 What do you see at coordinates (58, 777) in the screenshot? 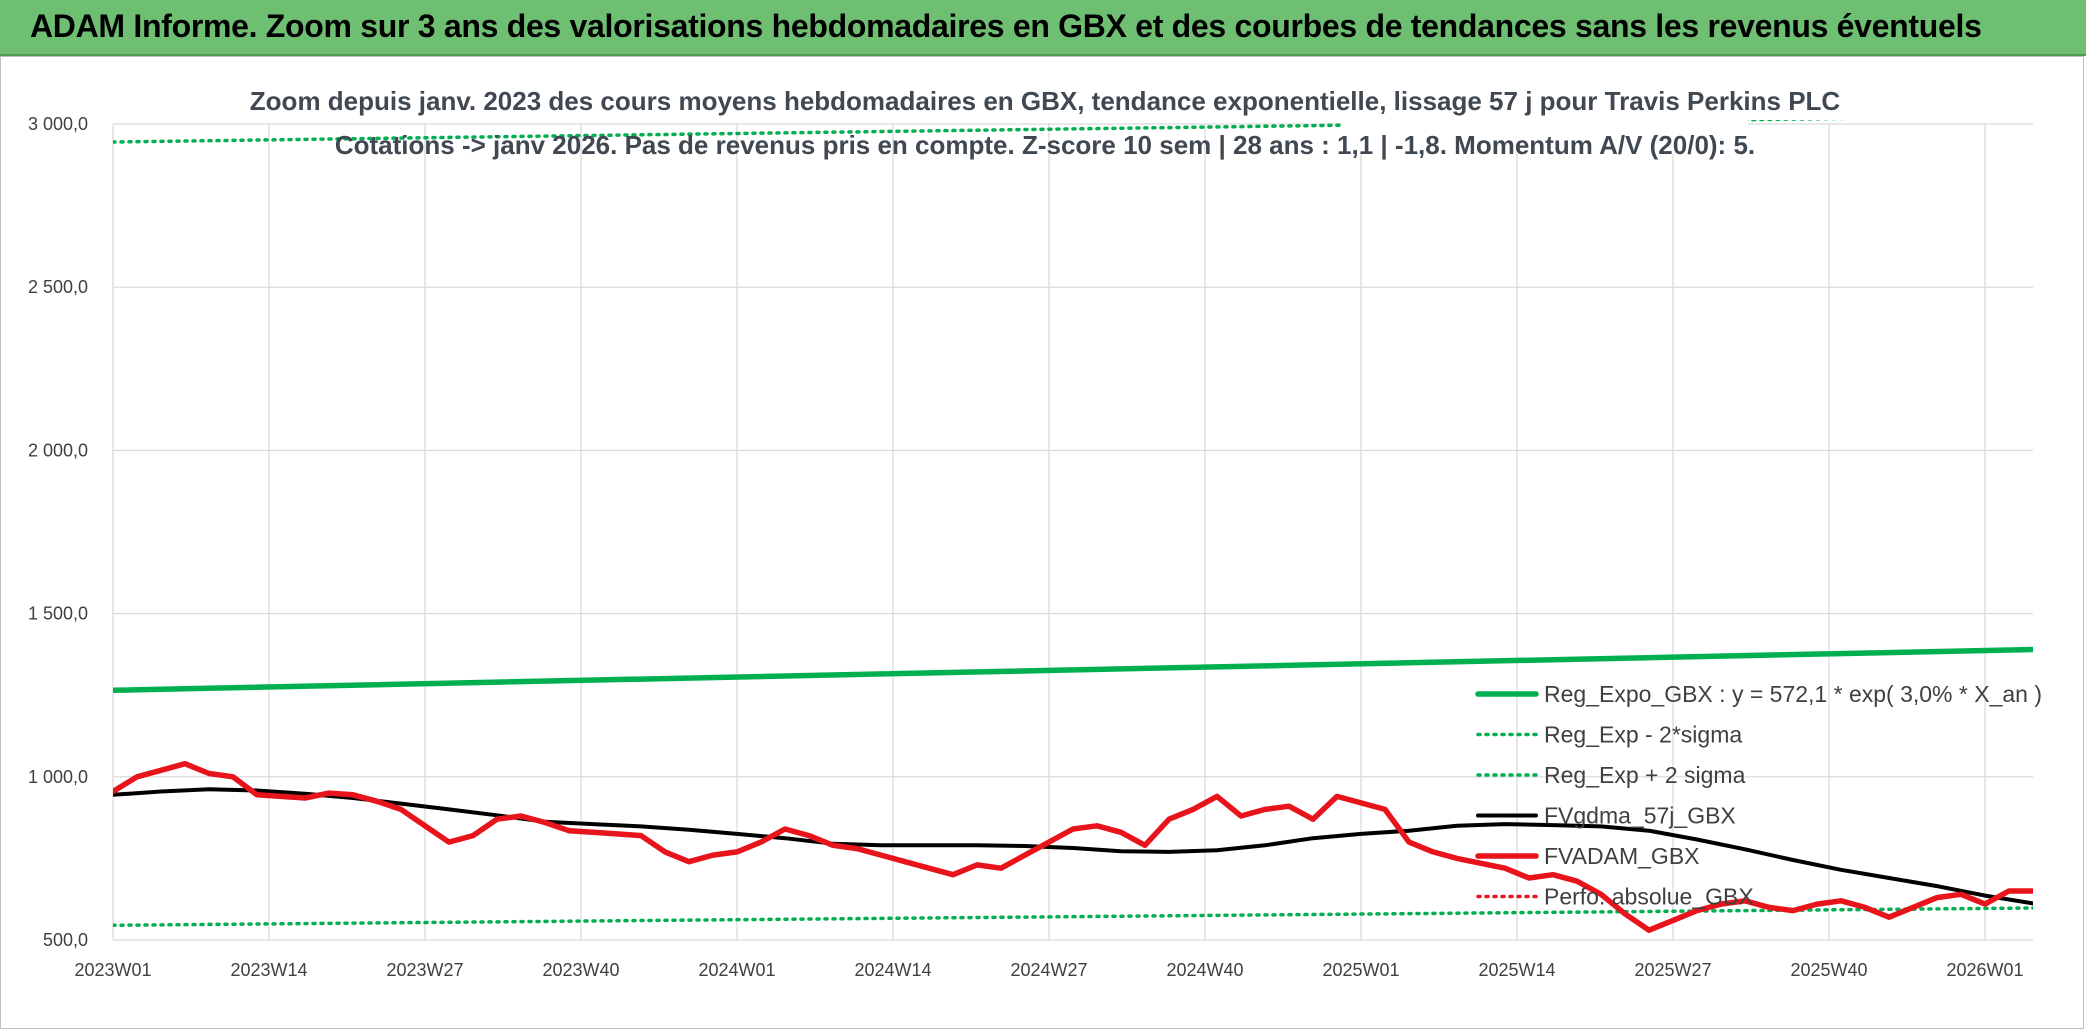
I see `y-tick-label: 1 000,0` at bounding box center [58, 777].